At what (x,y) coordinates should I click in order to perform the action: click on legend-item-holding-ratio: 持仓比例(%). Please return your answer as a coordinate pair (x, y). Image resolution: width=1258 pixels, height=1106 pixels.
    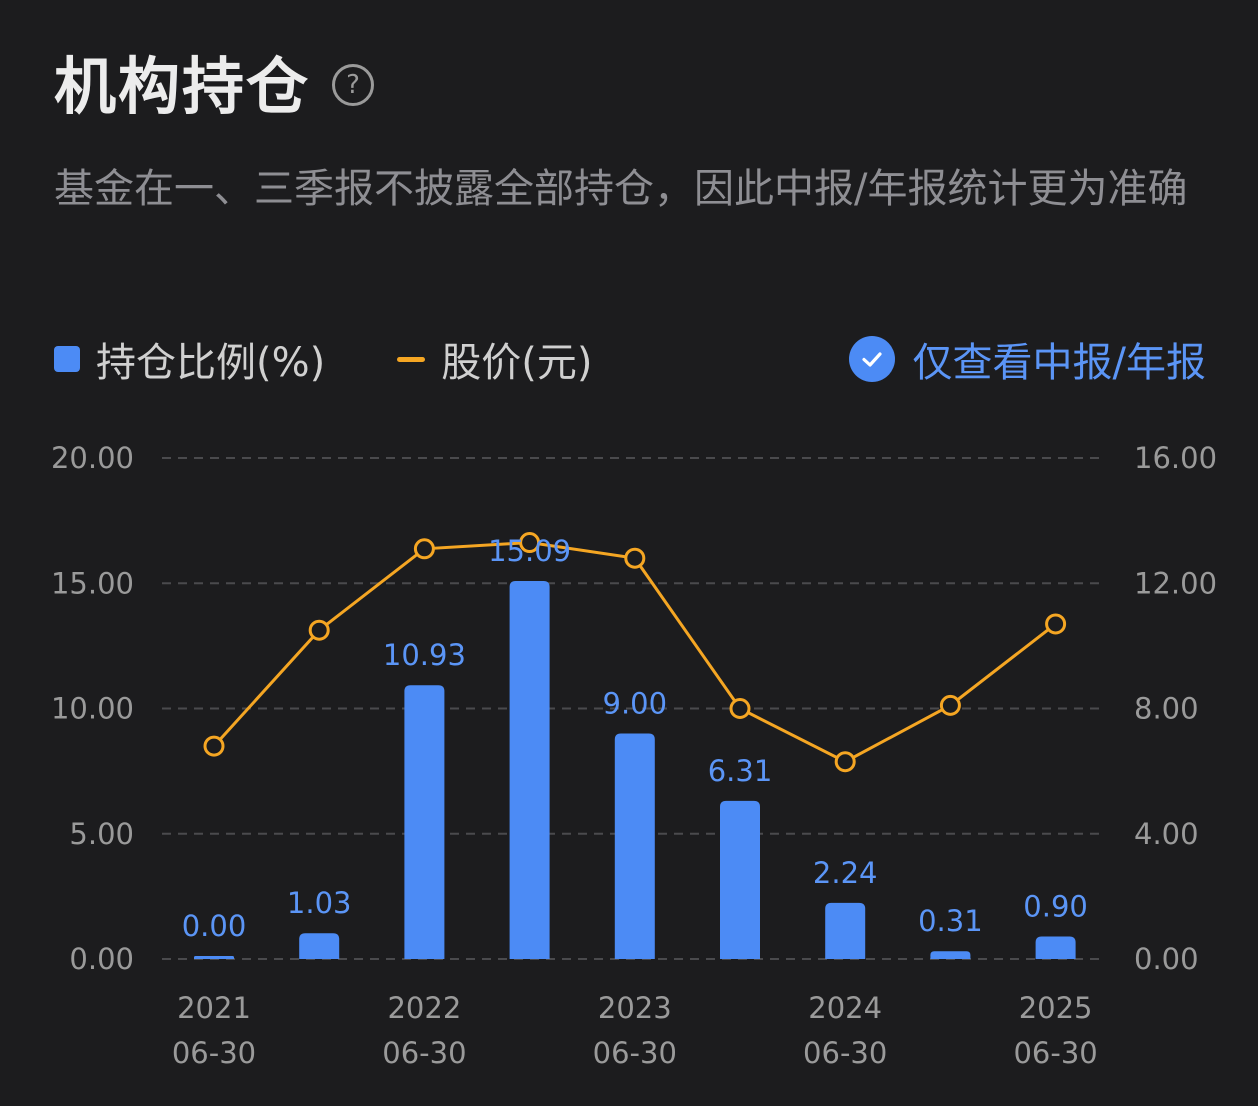
    Looking at the image, I should click on (189, 359).